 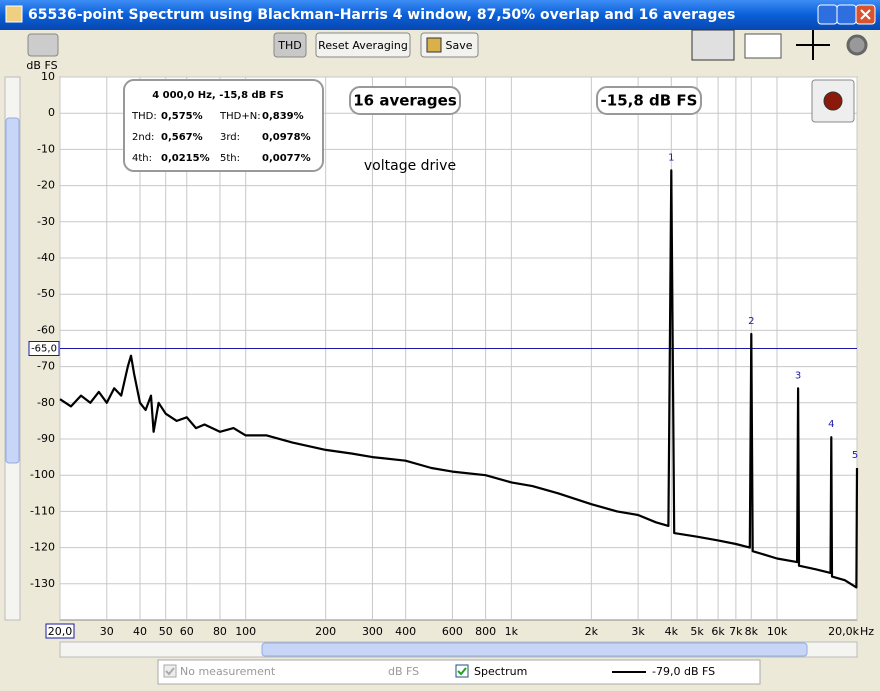 What do you see at coordinates (405, 631) in the screenshot?
I see `x-tick-label: 400` at bounding box center [405, 631].